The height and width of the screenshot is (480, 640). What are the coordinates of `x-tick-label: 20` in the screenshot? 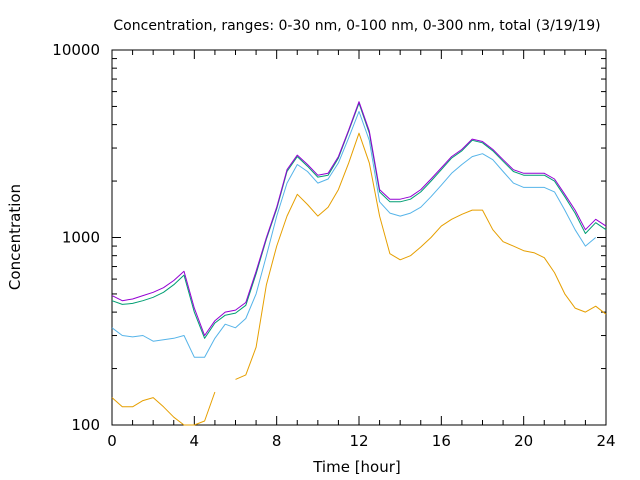 It's located at (523, 441).